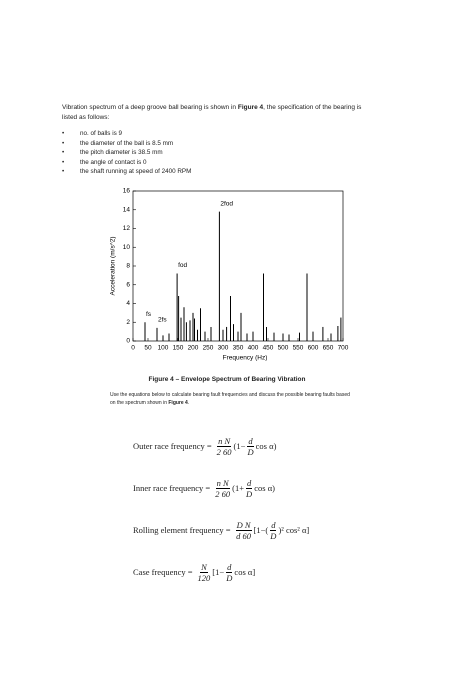 The height and width of the screenshot is (700, 454). I want to click on x-tick-label: 100, so click(163, 348).